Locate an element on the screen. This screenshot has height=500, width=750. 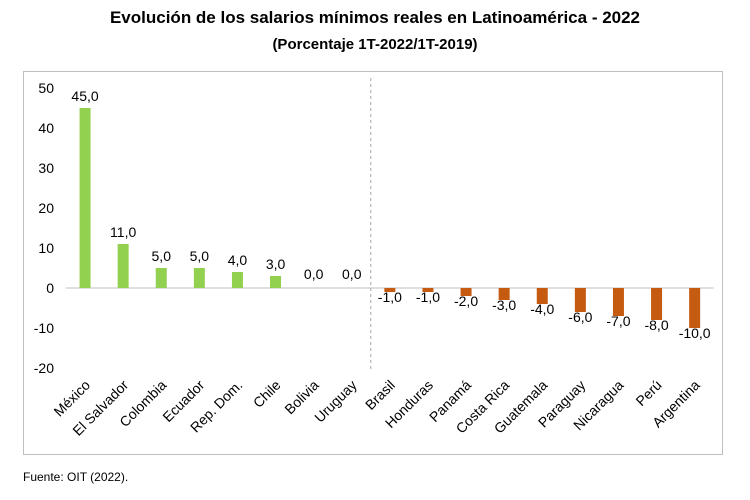
value-label: -4,0 is located at coordinates (542, 309).